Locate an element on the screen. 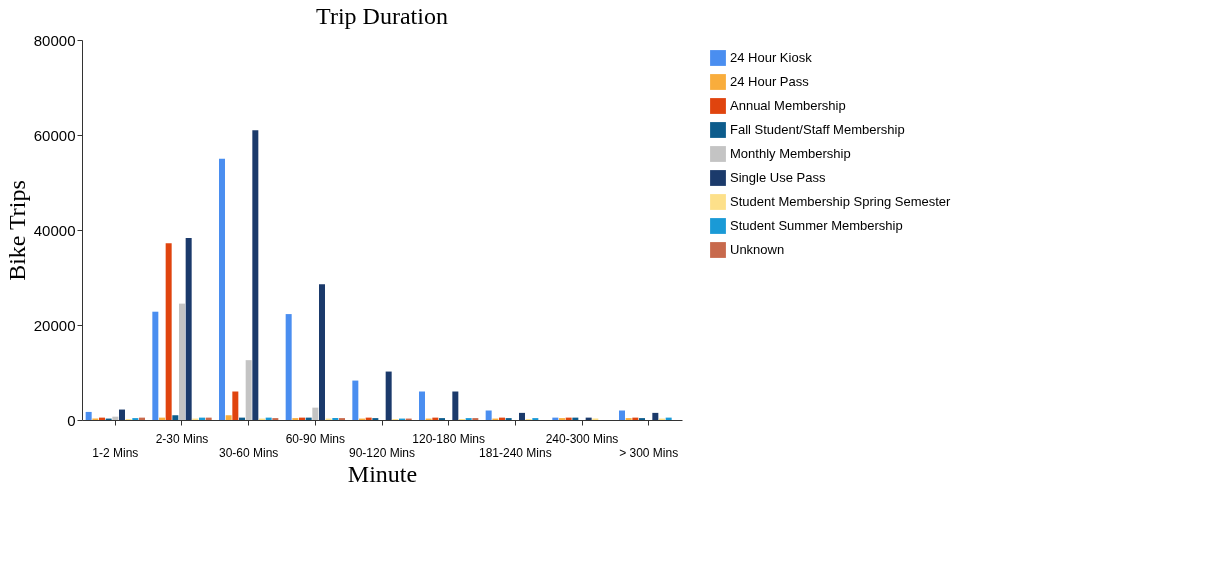  legend-label: Single Use Pass is located at coordinates (778, 177).